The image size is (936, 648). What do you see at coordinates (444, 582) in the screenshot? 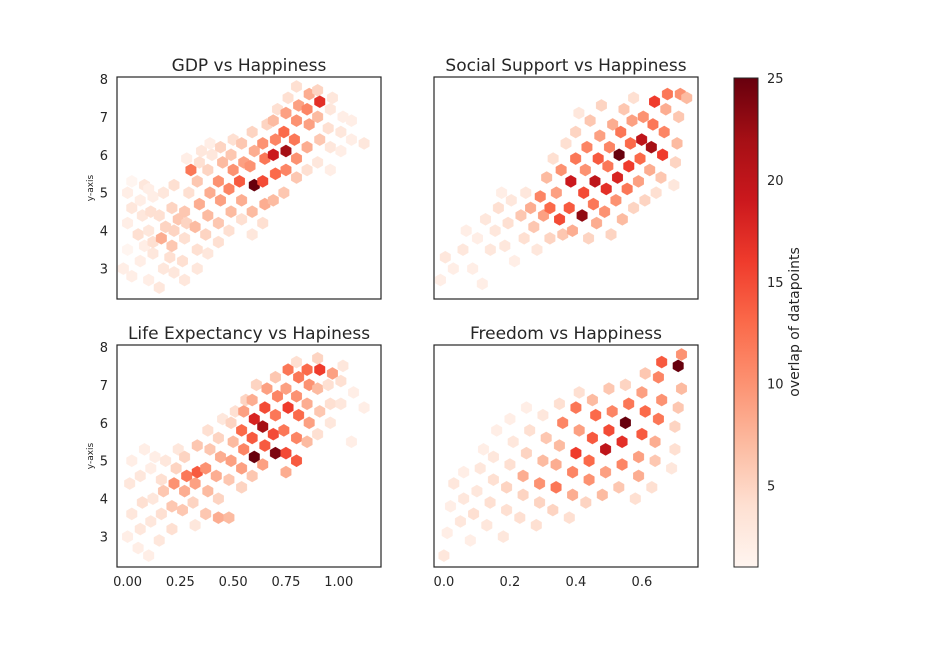
I see `x-tick-label: 0.0` at bounding box center [444, 582].